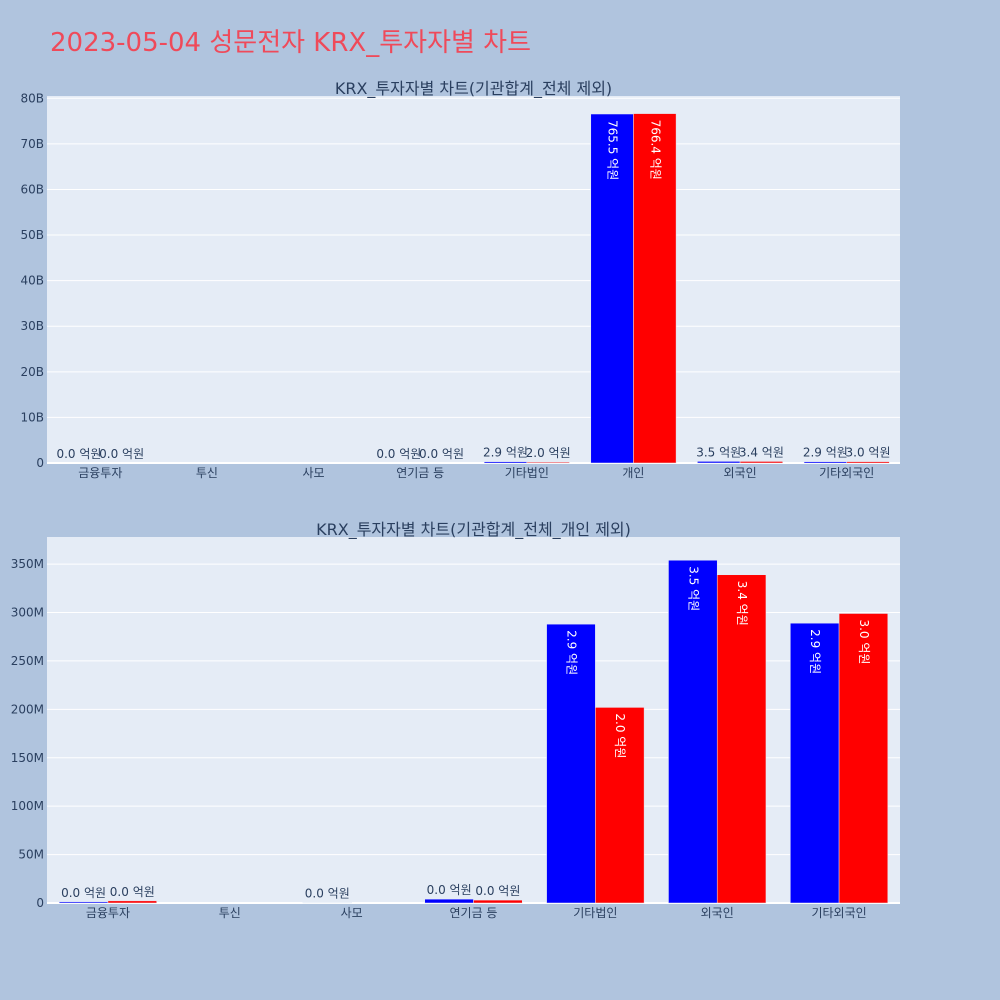 The image size is (1000, 1000). Describe the element at coordinates (32, 417) in the screenshot. I see `y-tick-label: 10B` at that location.